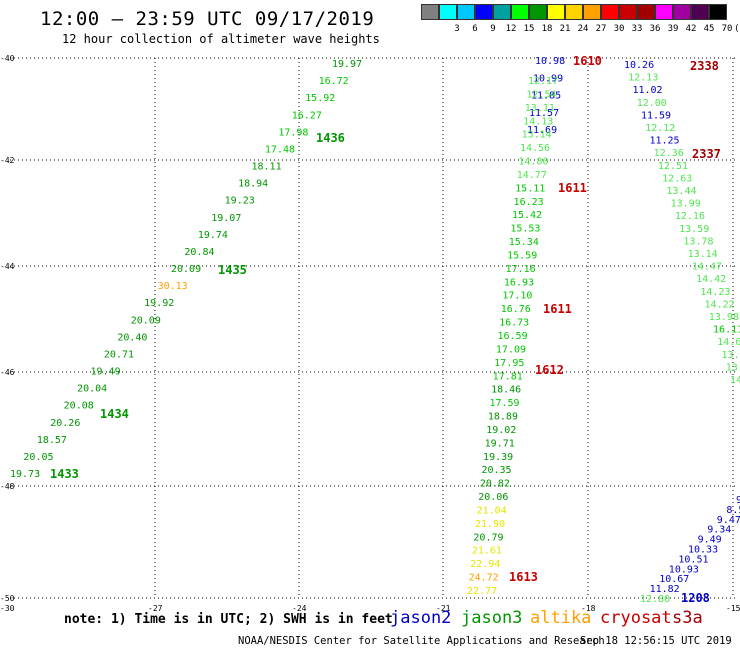 The height and width of the screenshot is (650, 740). Describe the element at coordinates (655, 599) in the screenshot. I see `wave-height-value: 12.80` at that location.